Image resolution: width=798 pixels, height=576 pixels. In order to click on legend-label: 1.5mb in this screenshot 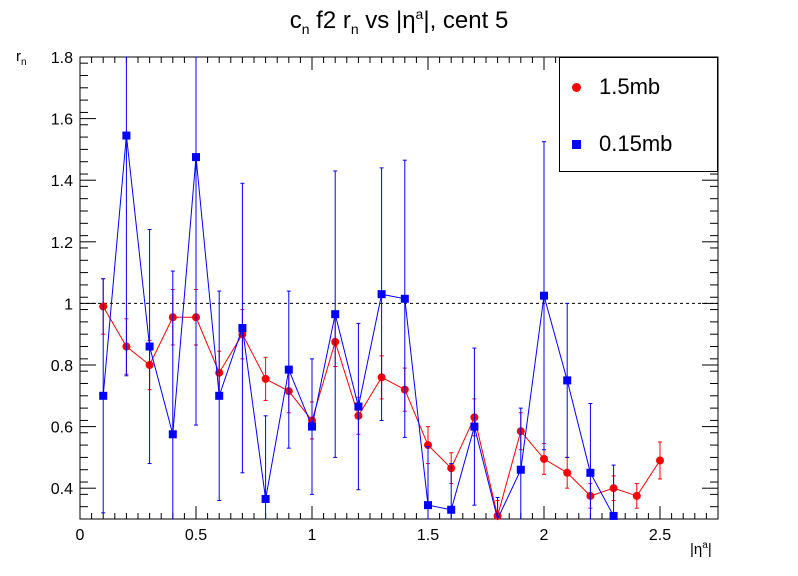, I will do `click(630, 86)`.